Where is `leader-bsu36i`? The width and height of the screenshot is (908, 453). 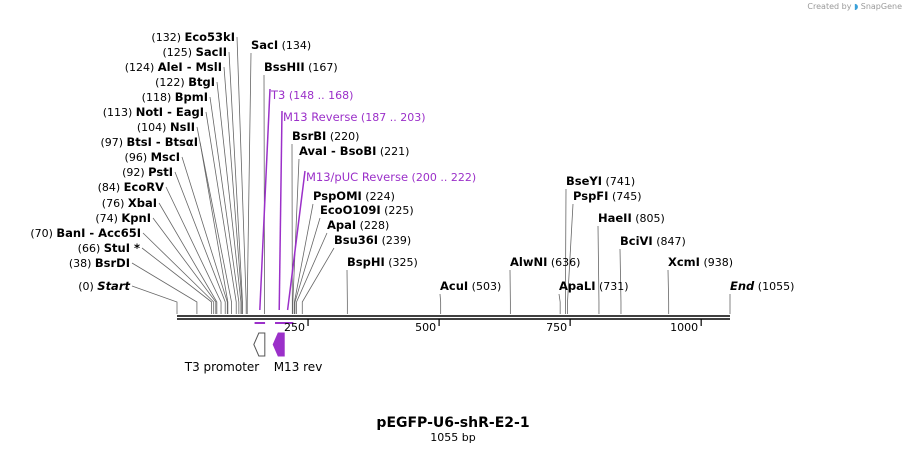
leader-bsu36i is located at coordinates (318, 280).